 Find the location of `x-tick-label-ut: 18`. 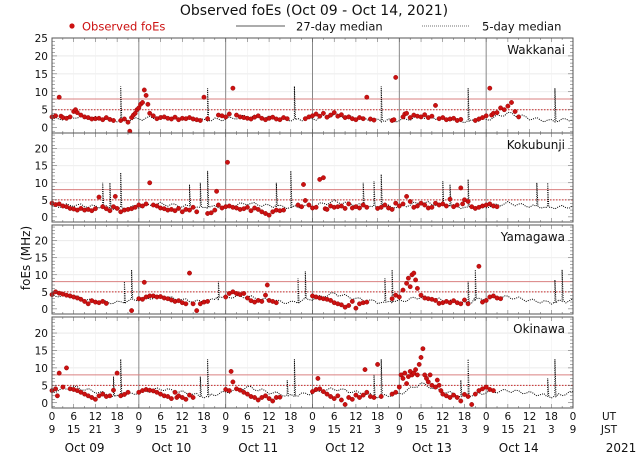

x-tick-label-ut: 18 is located at coordinates (551, 417).